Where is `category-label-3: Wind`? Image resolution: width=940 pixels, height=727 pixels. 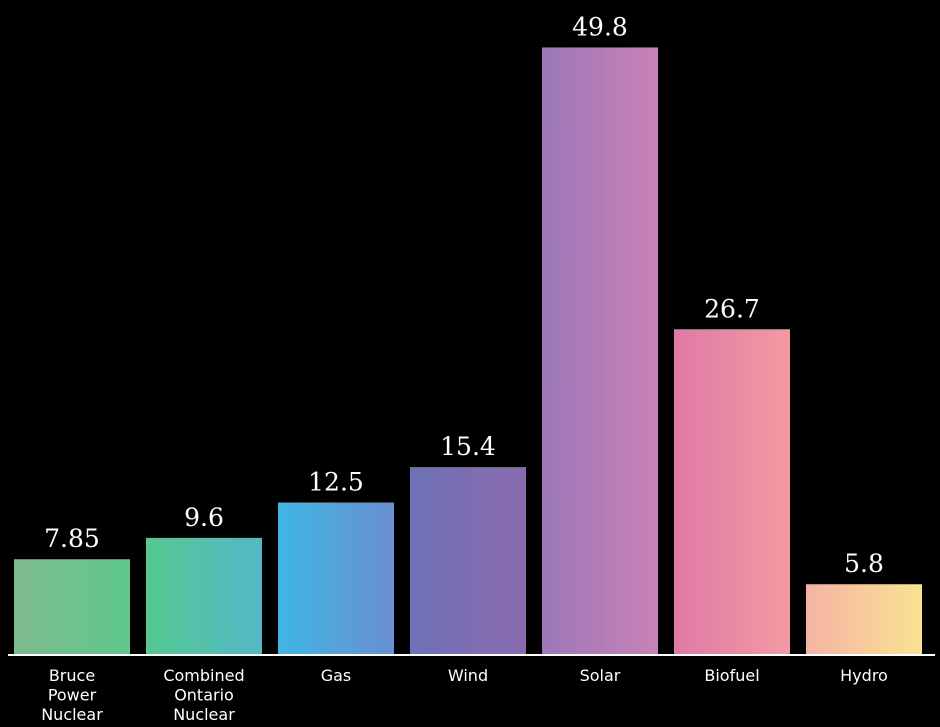
category-label-3: Wind is located at coordinates (468, 675).